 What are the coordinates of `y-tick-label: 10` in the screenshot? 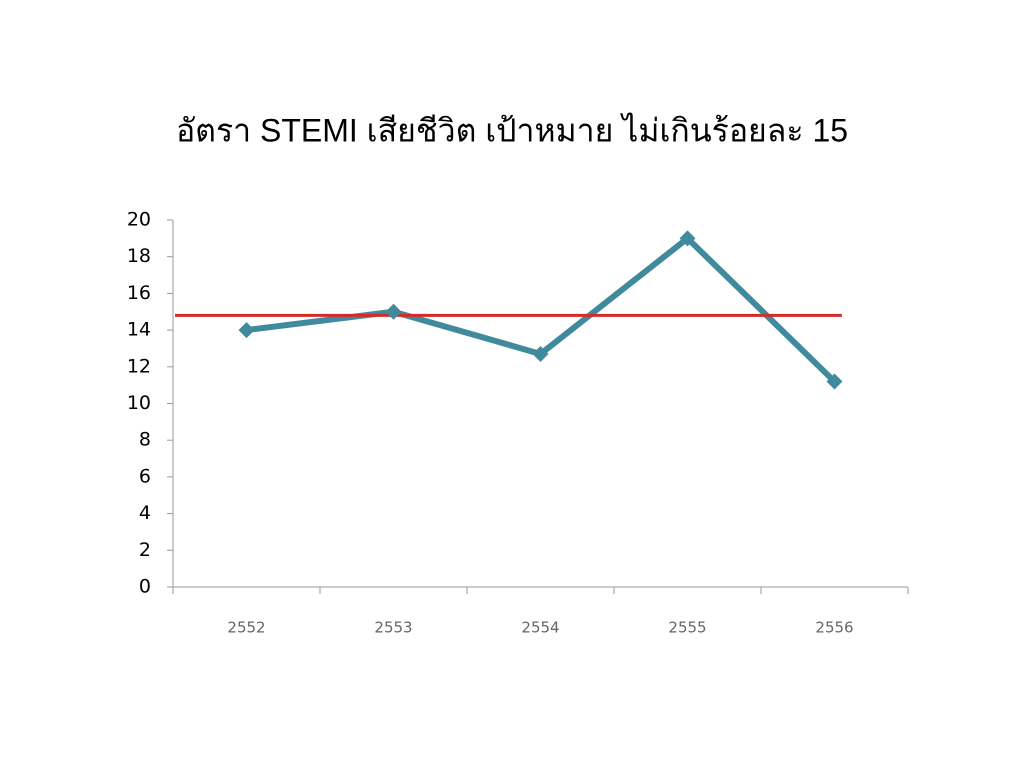 It's located at (139, 403).